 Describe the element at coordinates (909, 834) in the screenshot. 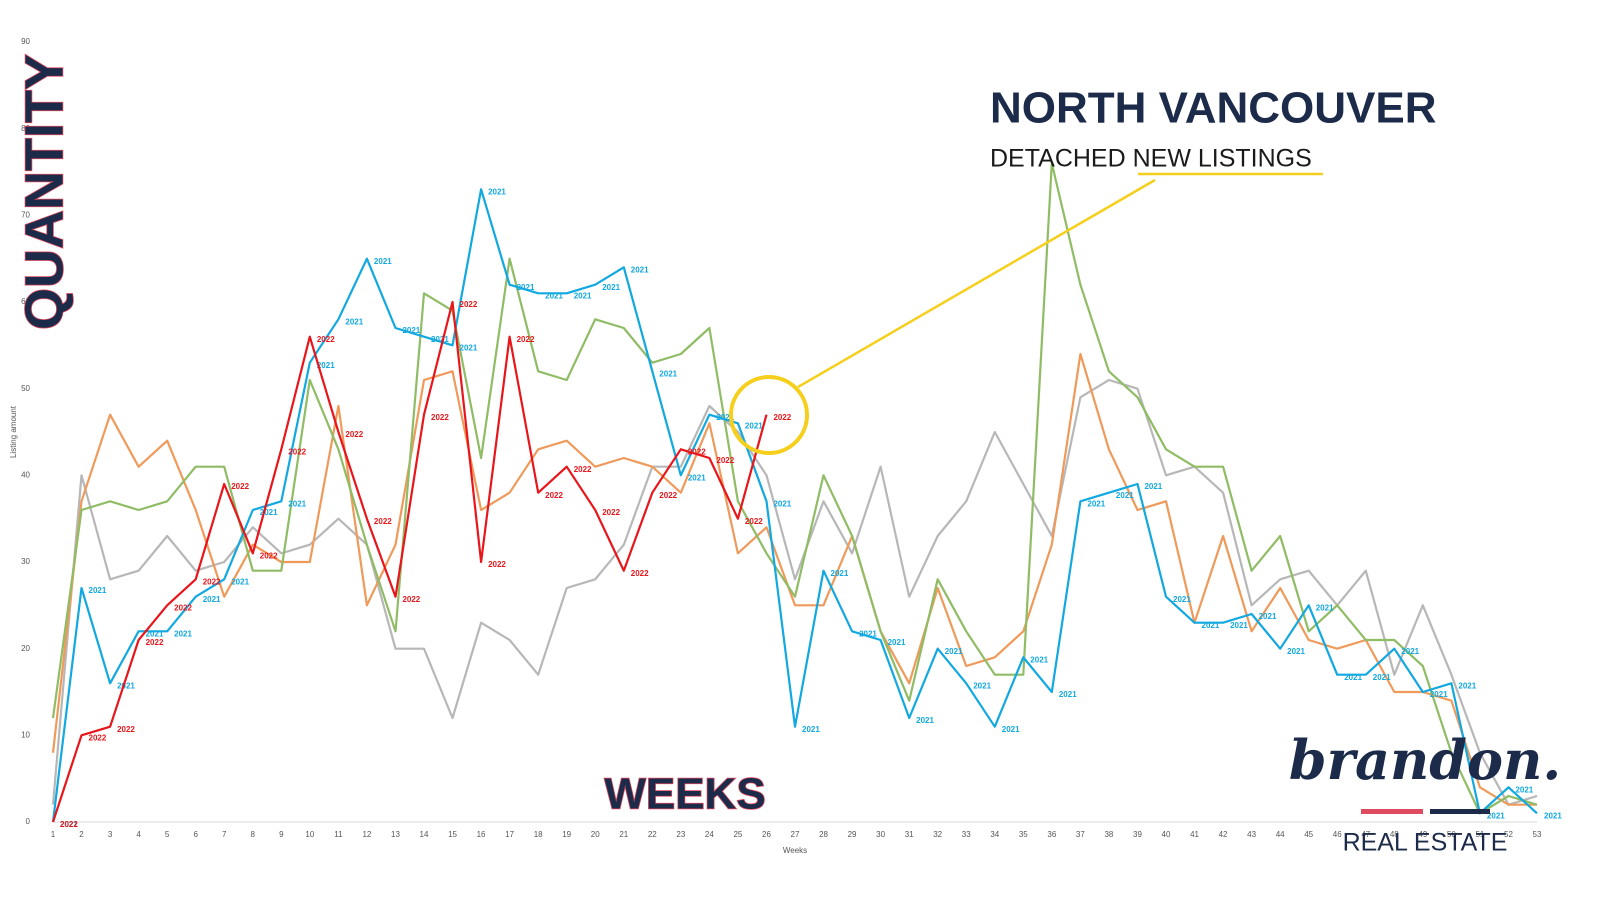

I see `x-tick-label: 31` at that location.